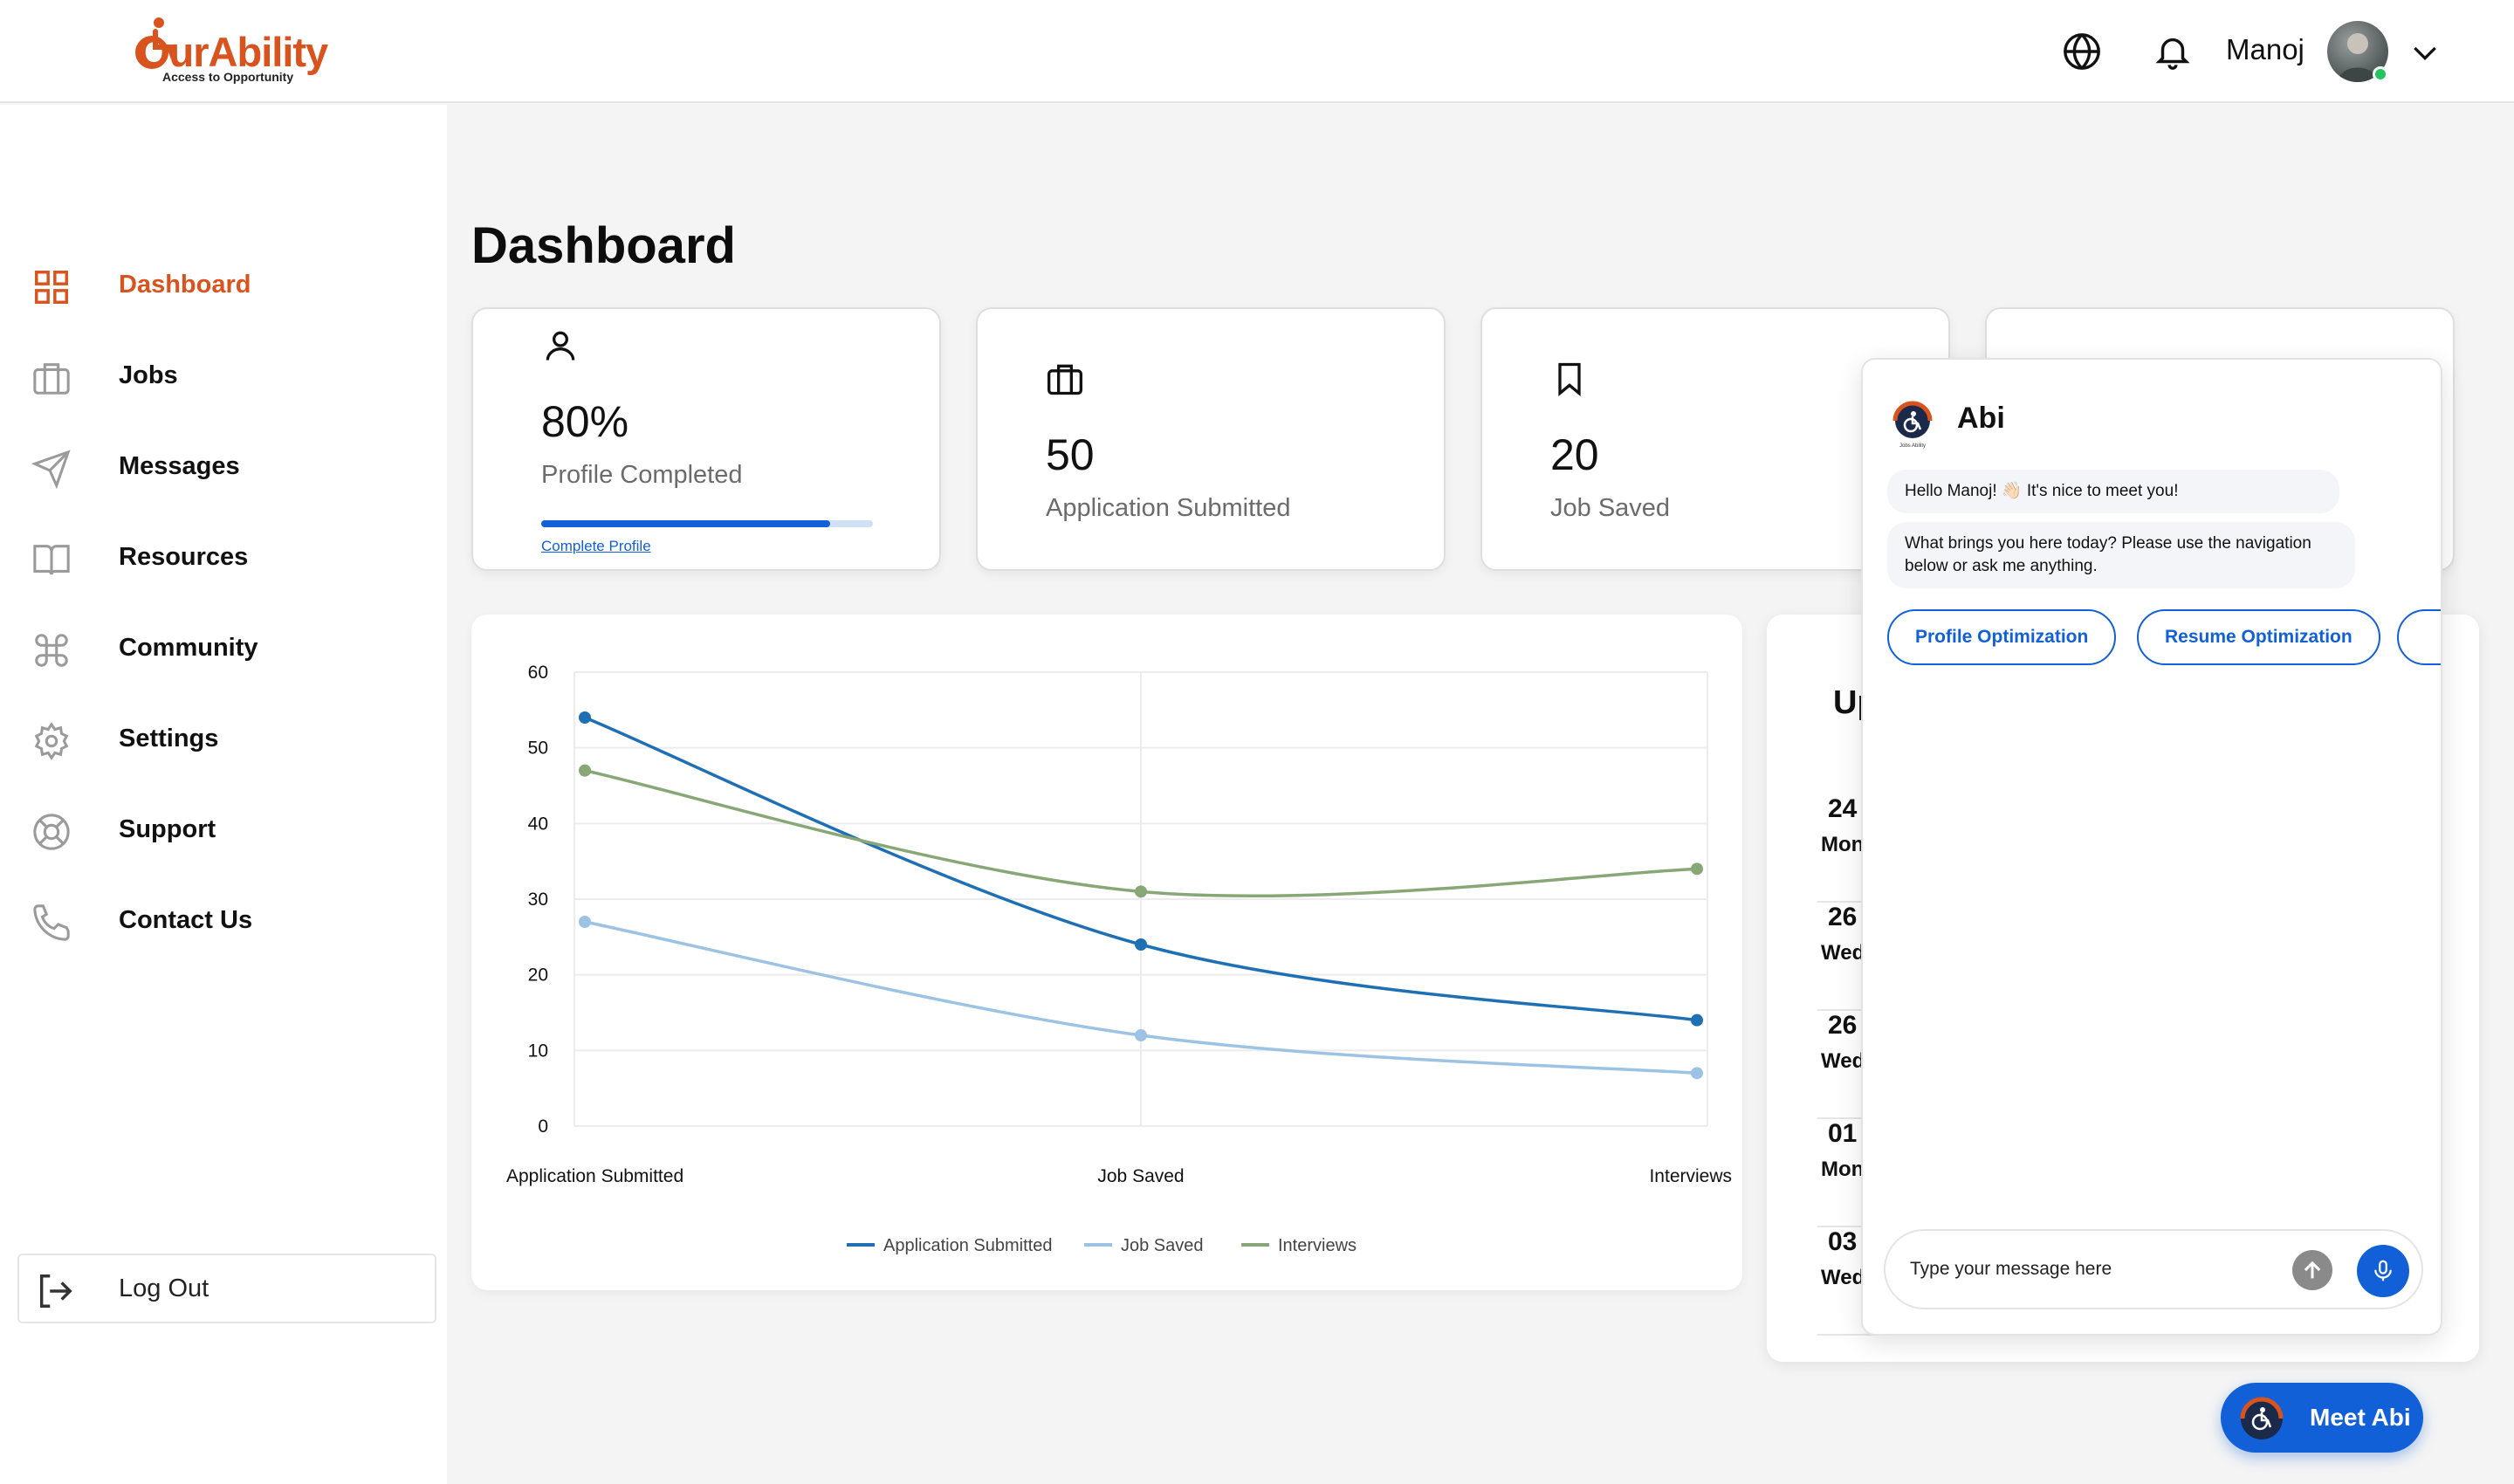 The image size is (2514, 1484). Describe the element at coordinates (2425, 53) in the screenshot. I see `chevron-down-icon` at that location.